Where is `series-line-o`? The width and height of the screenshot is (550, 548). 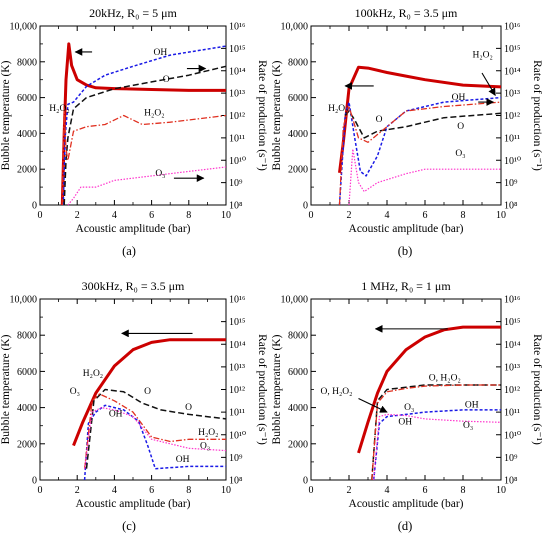 series-line-o is located at coordinates (156, 428).